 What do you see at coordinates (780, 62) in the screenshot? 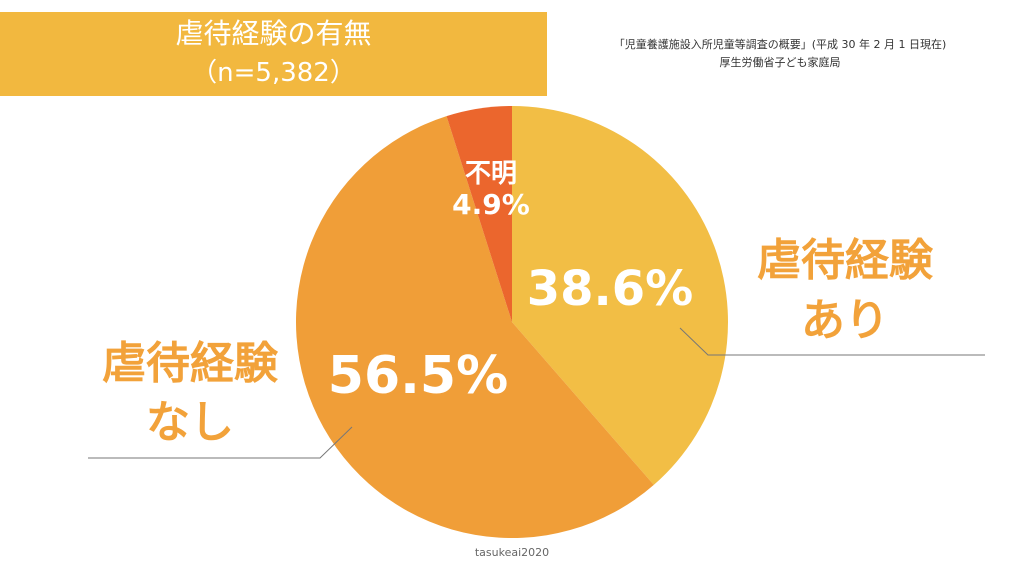
I see `source-line-2: 厚生労働省子ども家庭局` at bounding box center [780, 62].